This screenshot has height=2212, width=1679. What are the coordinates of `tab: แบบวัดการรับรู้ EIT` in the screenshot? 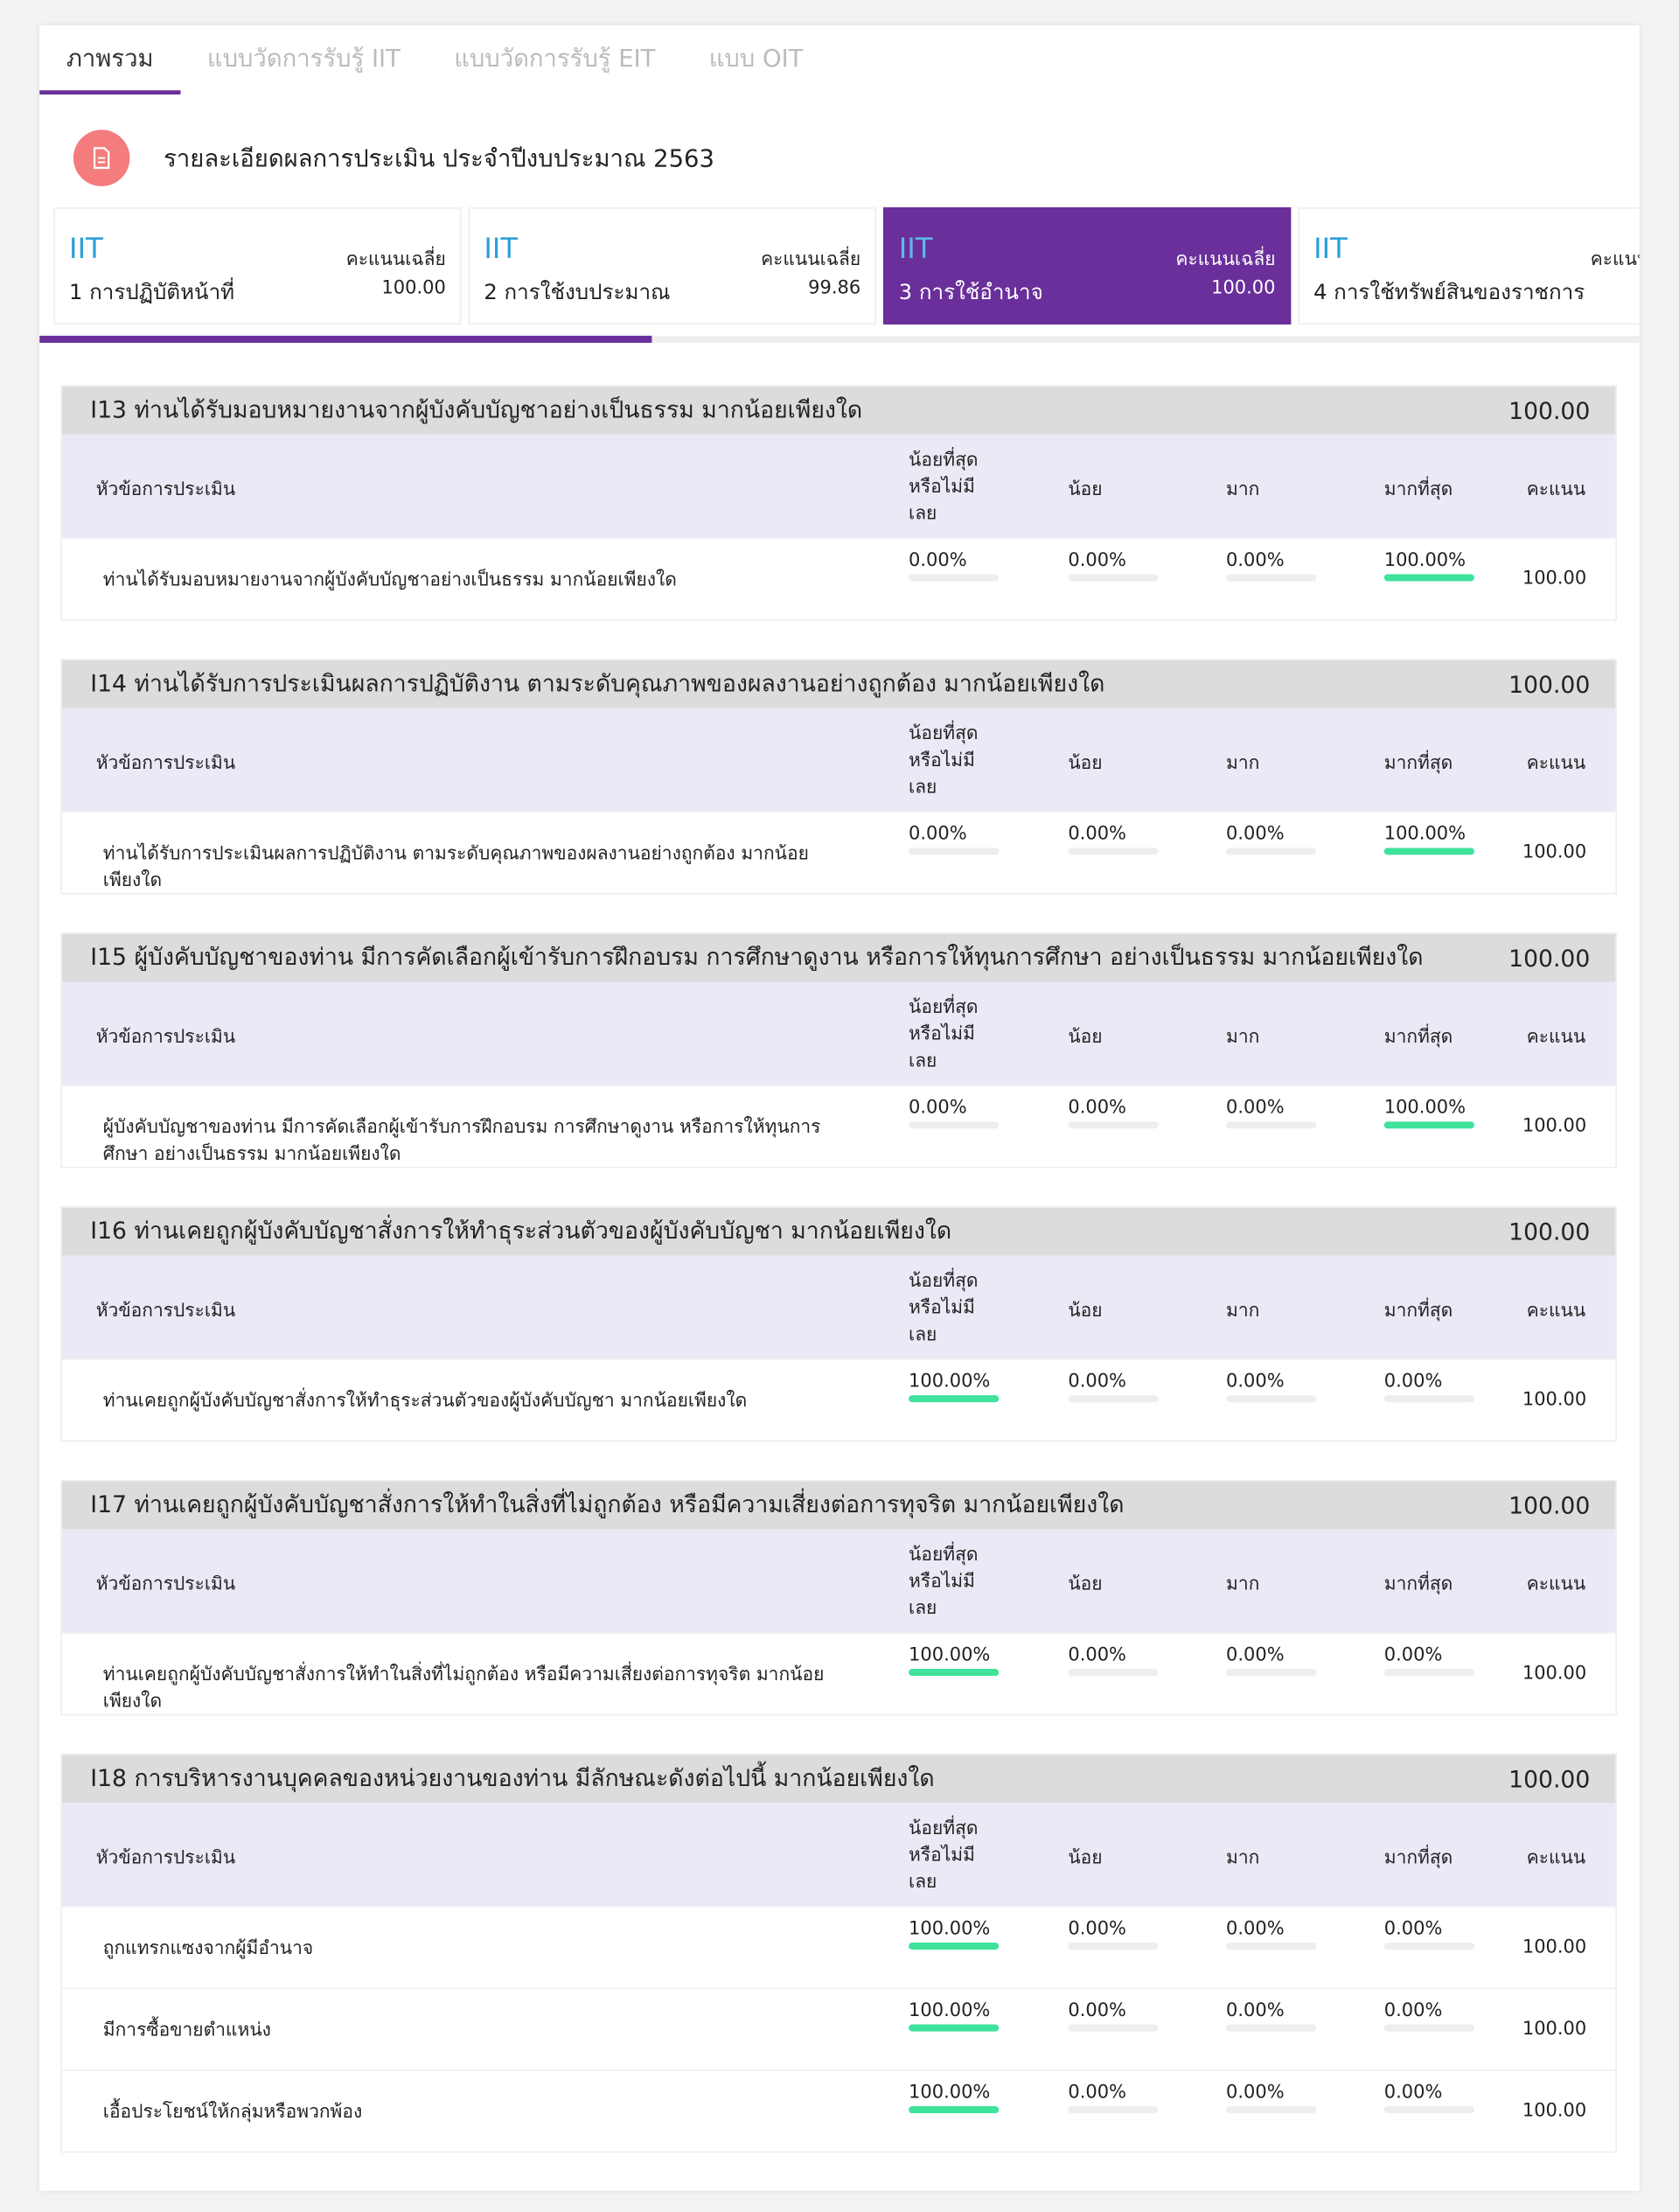 It's located at (555, 59).